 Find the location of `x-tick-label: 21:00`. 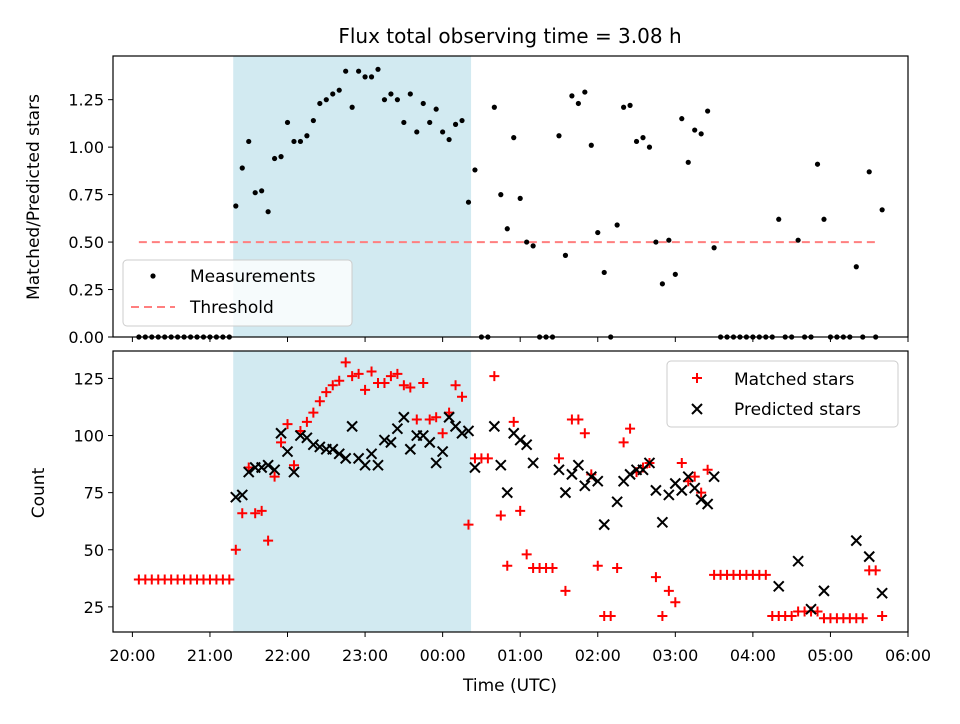

x-tick-label: 21:00 is located at coordinates (210, 655).